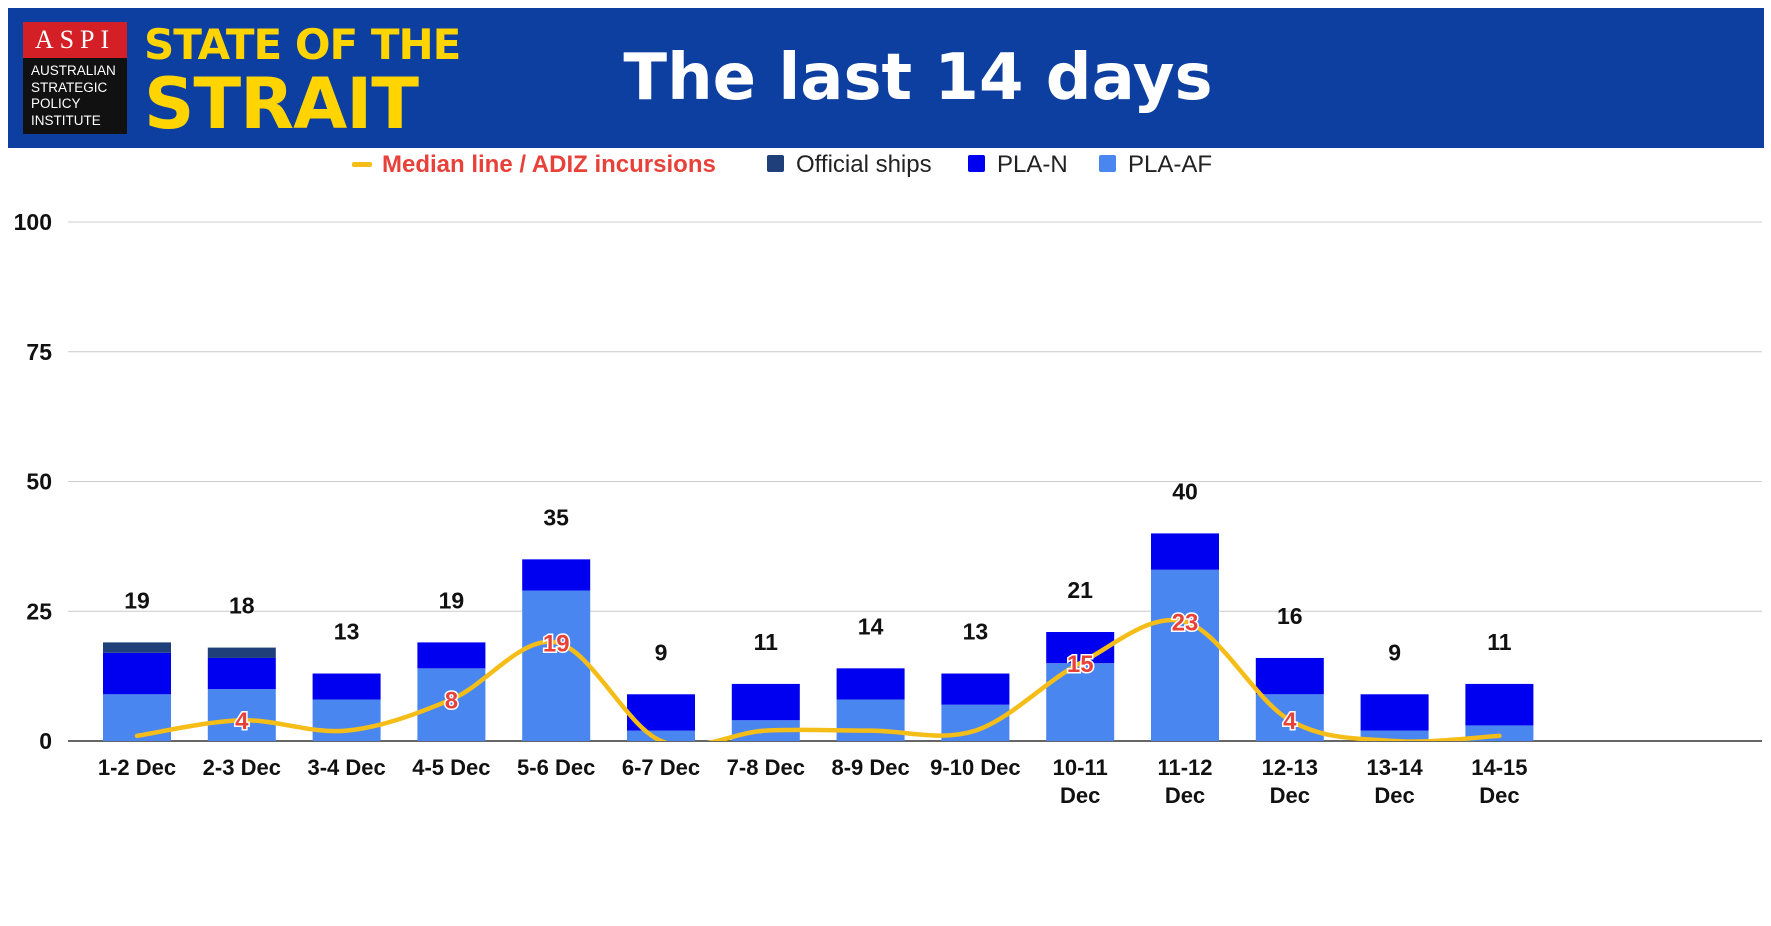 Image resolution: width=1771 pixels, height=926 pixels. I want to click on legend-item-median-line-adiz-incursions: Median line / ADIZ incursions, so click(534, 164).